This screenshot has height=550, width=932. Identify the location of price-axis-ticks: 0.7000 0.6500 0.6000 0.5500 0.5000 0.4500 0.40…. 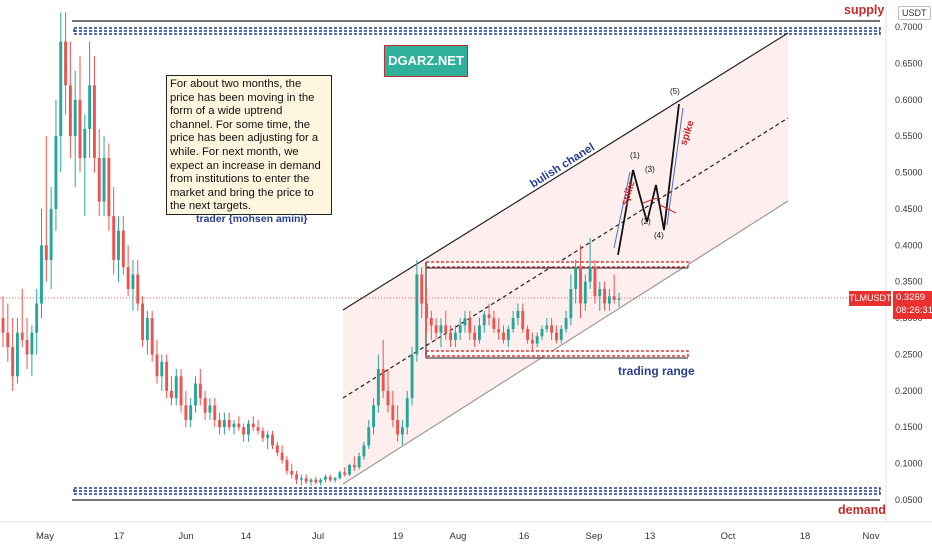
(909, 263).